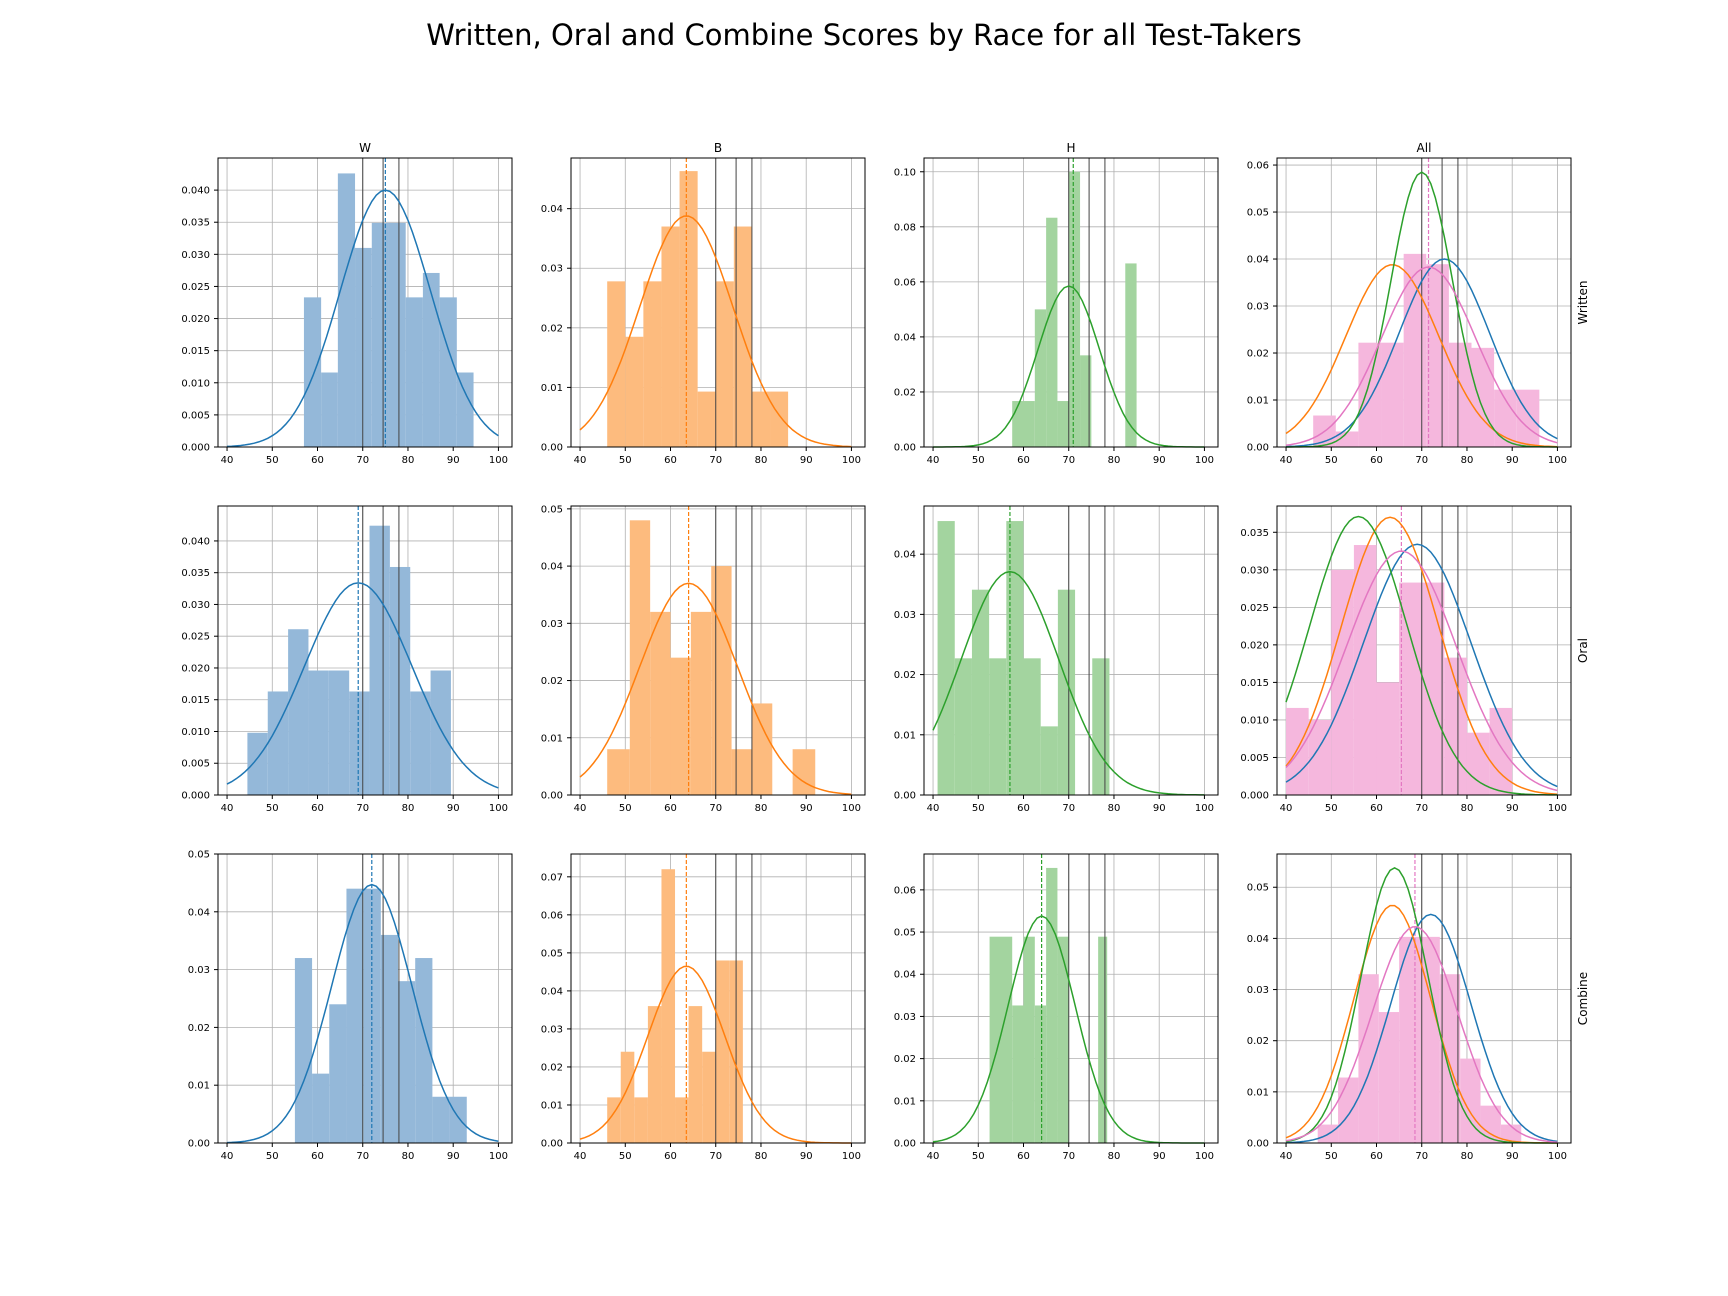 This screenshot has height=1296, width=1728. Describe the element at coordinates (703, 659) in the screenshot. I see `panel-oral-b: 40 50 60 70 80 90 100 0.00 0.01 0.02 0.03 0.04 0.05` at that location.